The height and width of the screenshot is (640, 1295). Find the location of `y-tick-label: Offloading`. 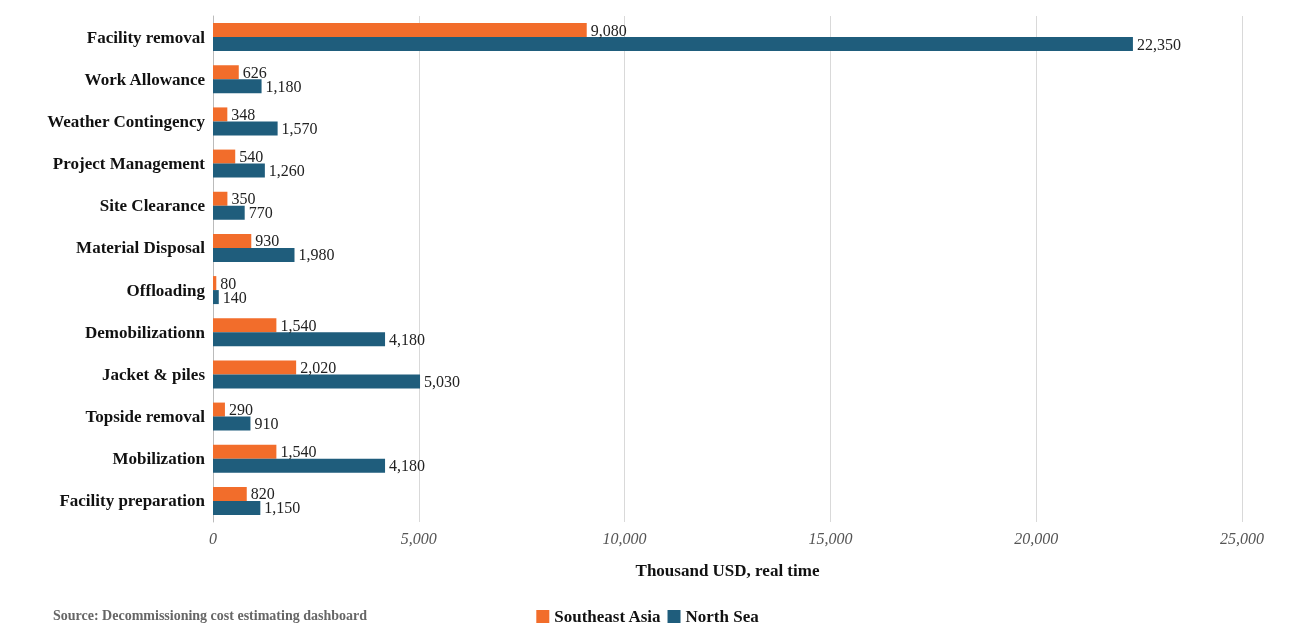

y-tick-label: Offloading is located at coordinates (166, 290).